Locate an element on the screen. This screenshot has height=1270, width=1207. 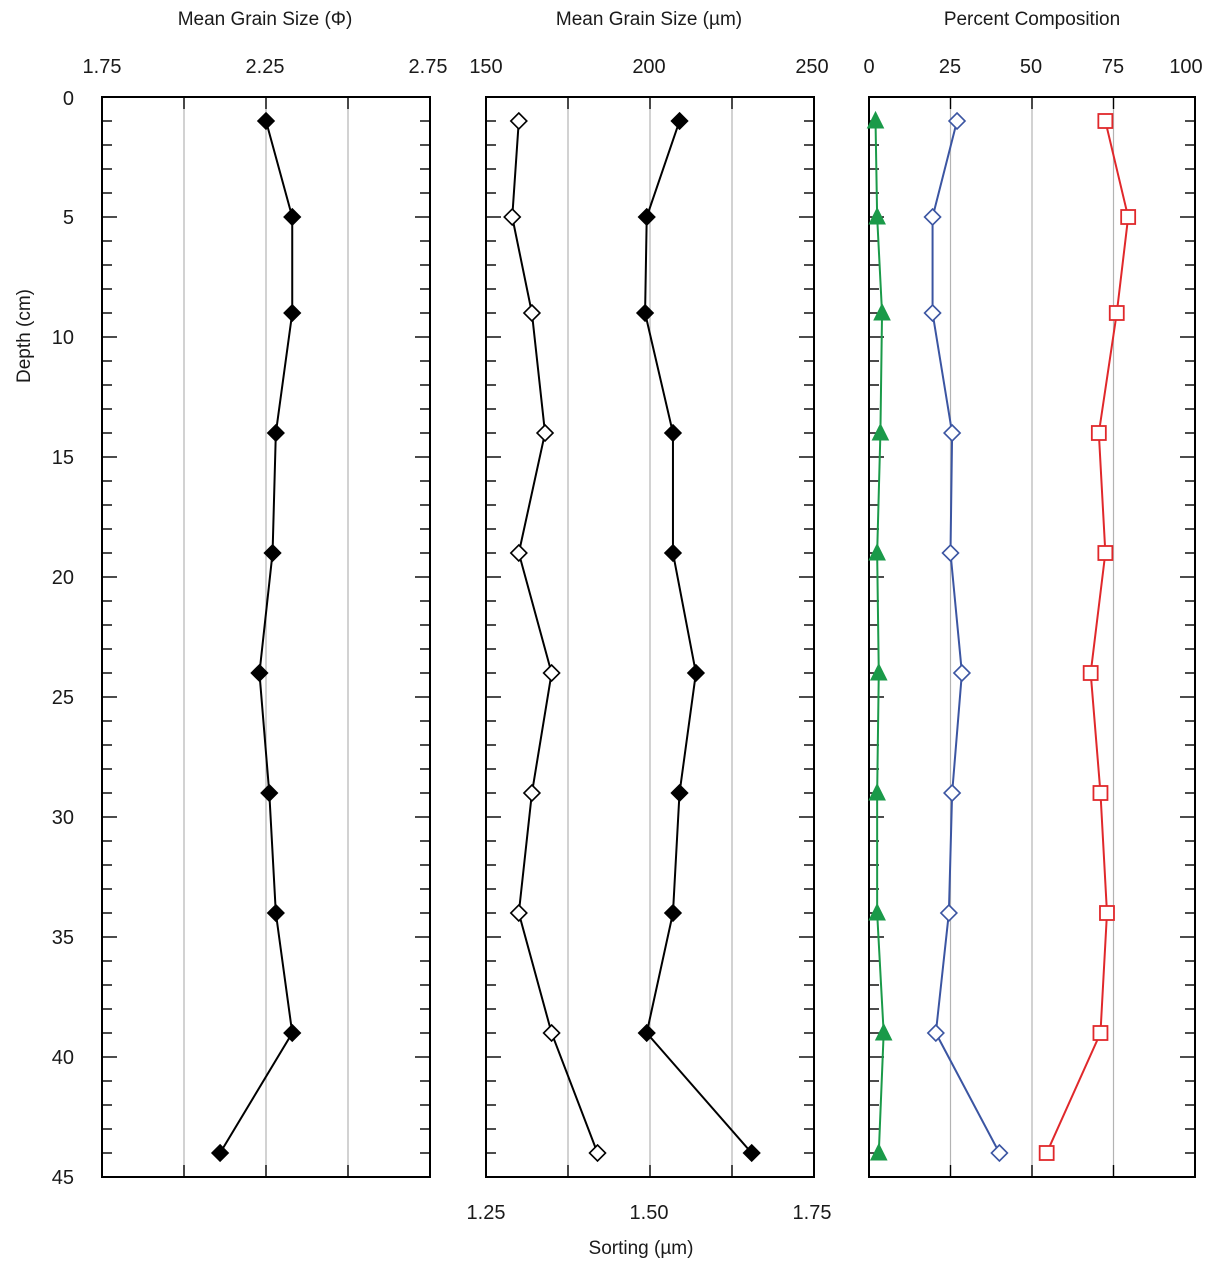
y-tick-label: 10 is located at coordinates (63, 338).